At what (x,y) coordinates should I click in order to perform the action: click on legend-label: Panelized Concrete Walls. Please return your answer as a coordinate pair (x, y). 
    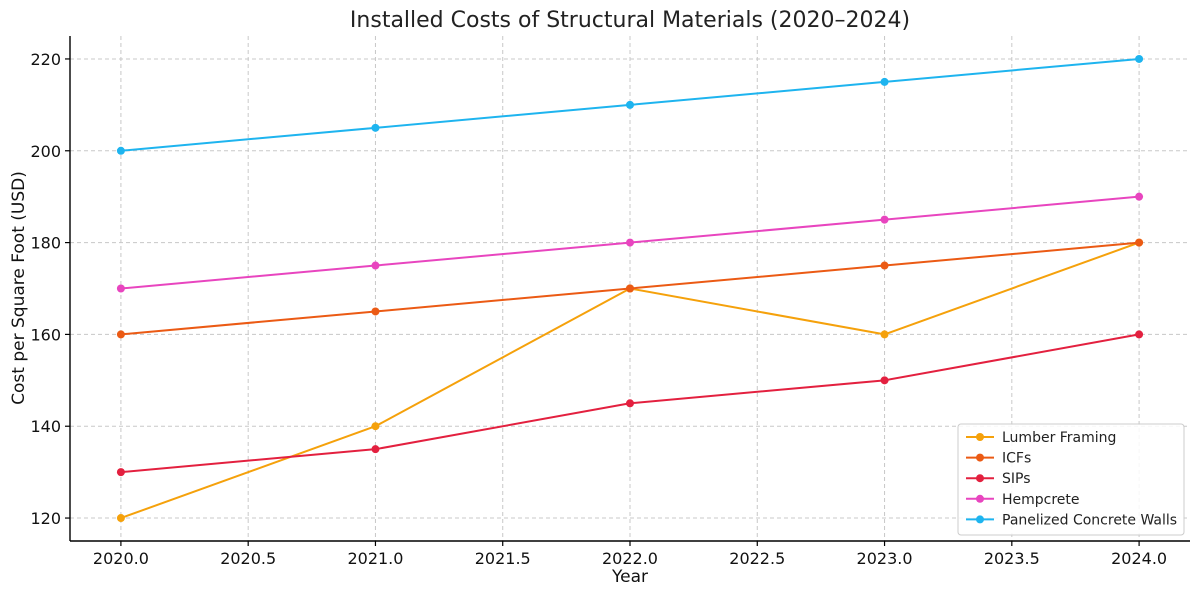
    Looking at the image, I should click on (1089, 520).